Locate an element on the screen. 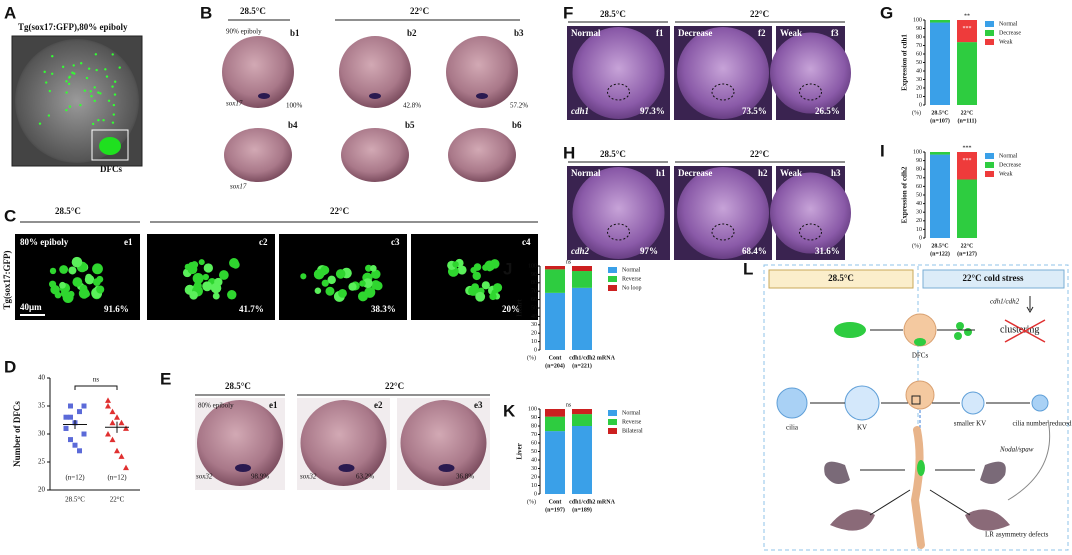  legend-label: Weak is located at coordinates (1006, 42).